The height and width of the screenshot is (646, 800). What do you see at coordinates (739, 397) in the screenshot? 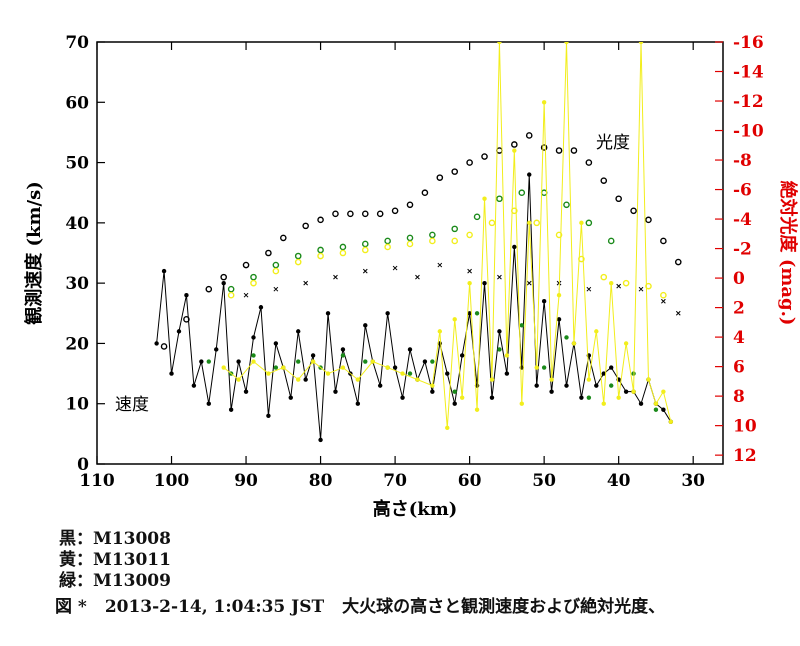
I see `y2-tick-label: 8` at bounding box center [739, 397].